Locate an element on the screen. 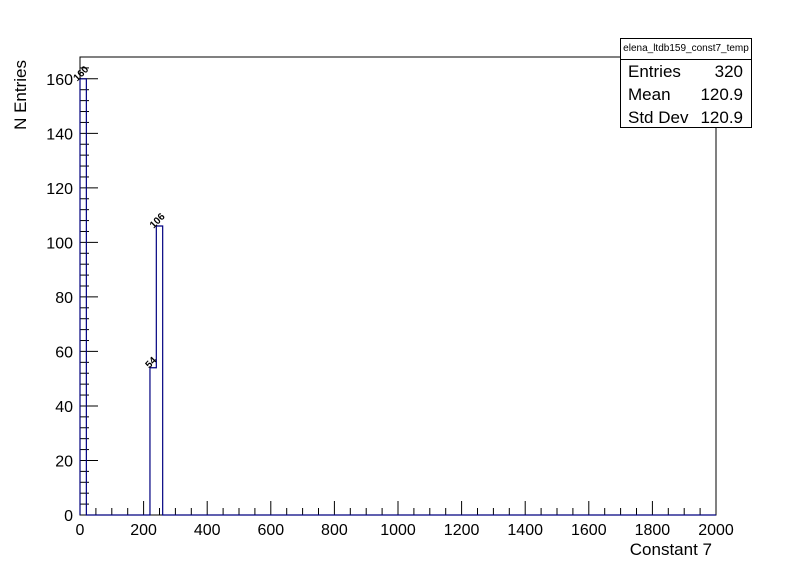 The height and width of the screenshot is (572, 796). x-tick-label: 1200 is located at coordinates (462, 530).